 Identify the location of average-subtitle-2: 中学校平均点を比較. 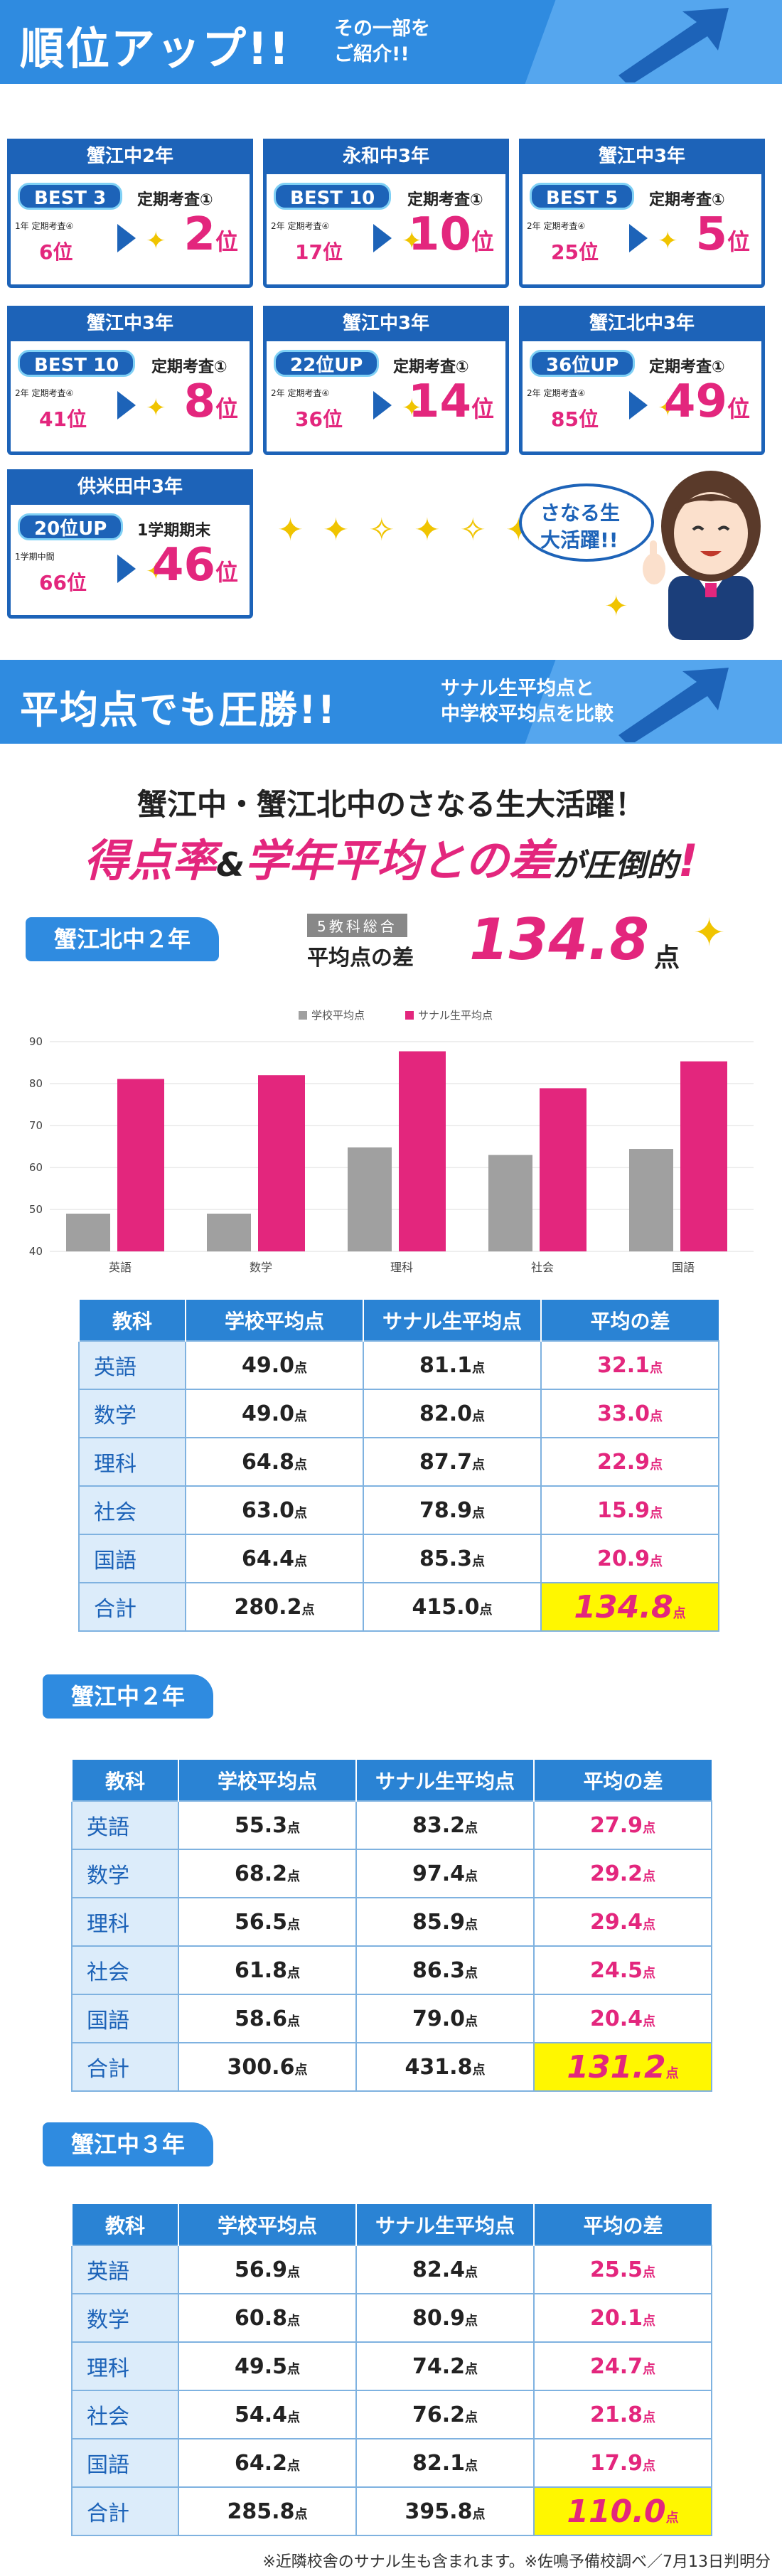
(527, 714).